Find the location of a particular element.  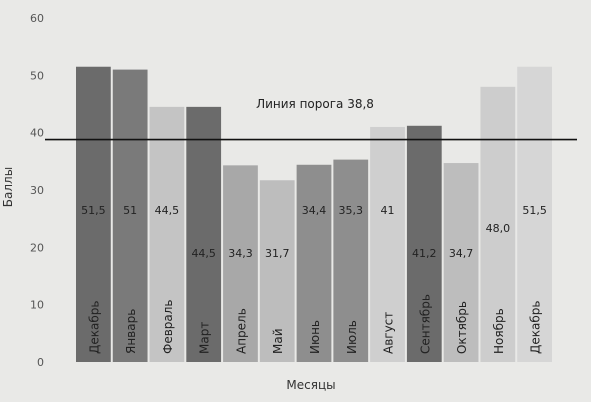

threshold-group: Линия порога 38,8 is located at coordinates (311, 119).